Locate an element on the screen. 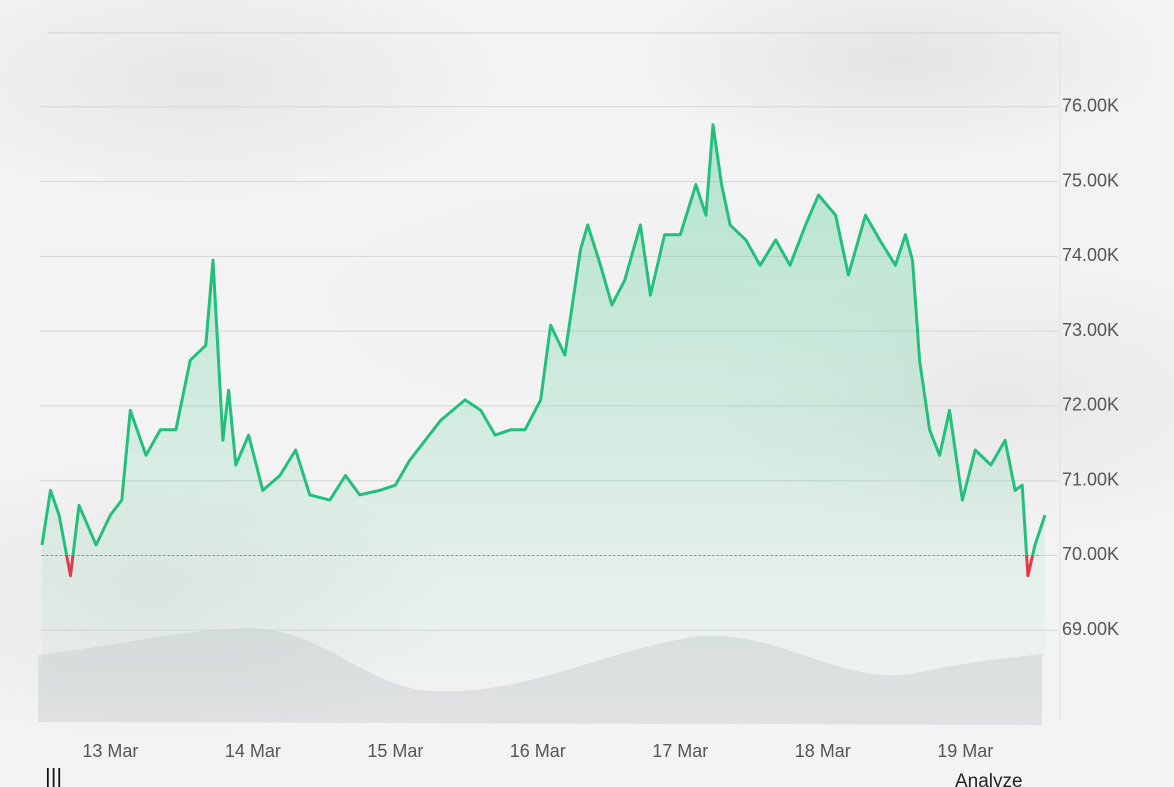 The height and width of the screenshot is (787, 1174). footer-text: Analyze is located at coordinates (989, 779).